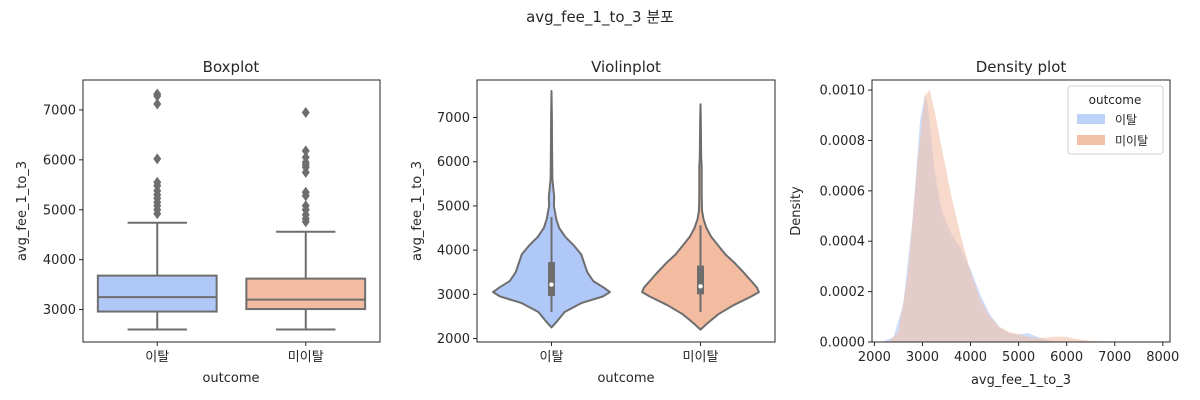 This screenshot has width=1200, height=400. I want to click on density-x-tick-label: 8000, so click(1162, 357).